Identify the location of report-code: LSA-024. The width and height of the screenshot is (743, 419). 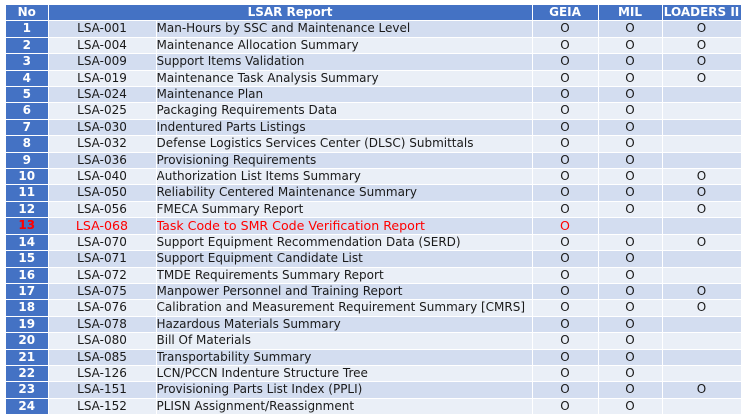
(102, 95).